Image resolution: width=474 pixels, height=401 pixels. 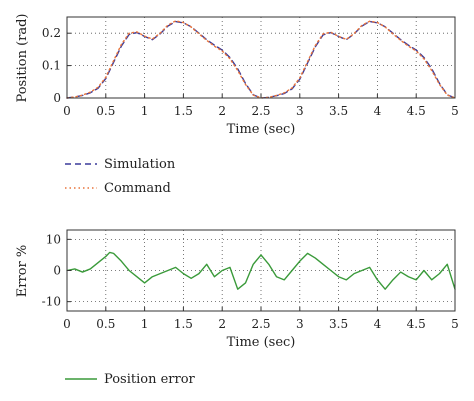 What do you see at coordinates (416, 111) in the screenshot?
I see `position-chart-x-tick-label: 4.5` at bounding box center [416, 111].